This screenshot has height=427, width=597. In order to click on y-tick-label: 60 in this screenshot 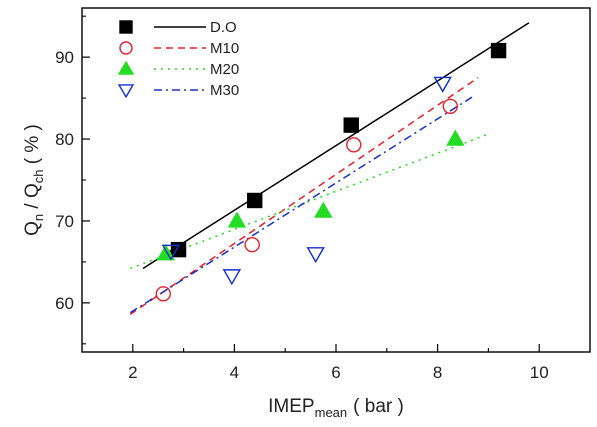, I will do `click(64, 303)`.